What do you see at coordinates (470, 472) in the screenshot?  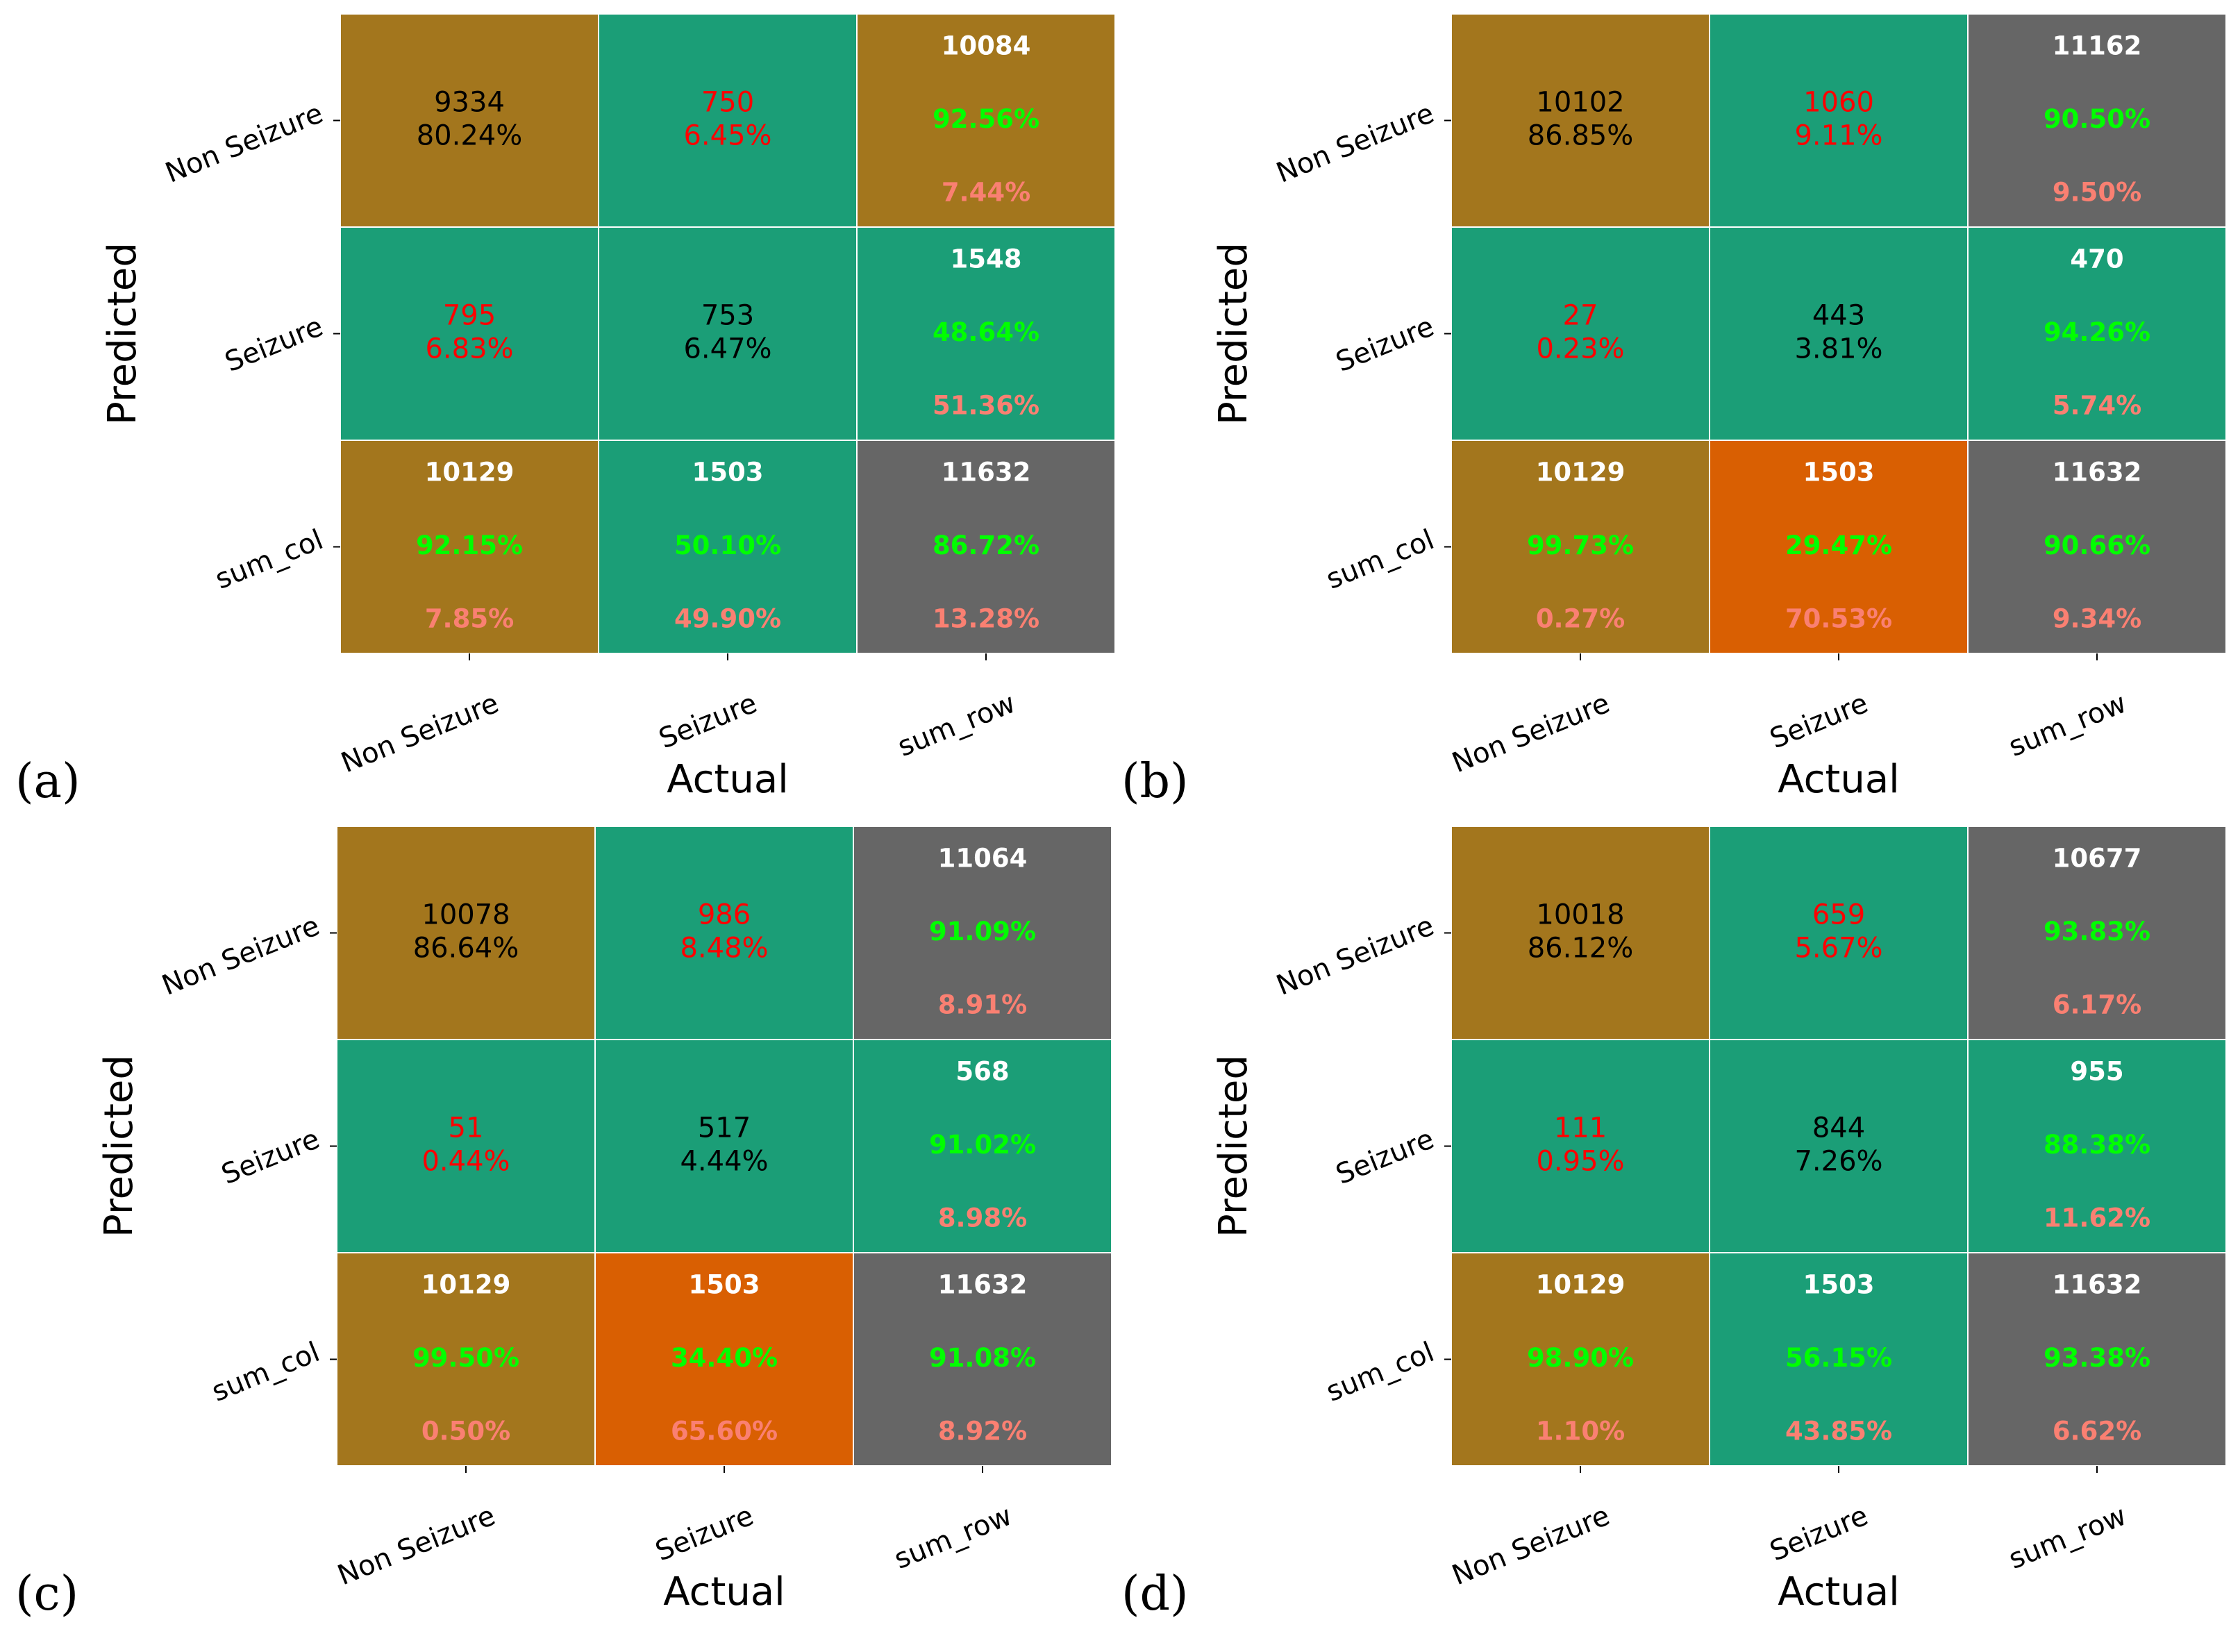 I see `summary-count: 10129` at bounding box center [470, 472].